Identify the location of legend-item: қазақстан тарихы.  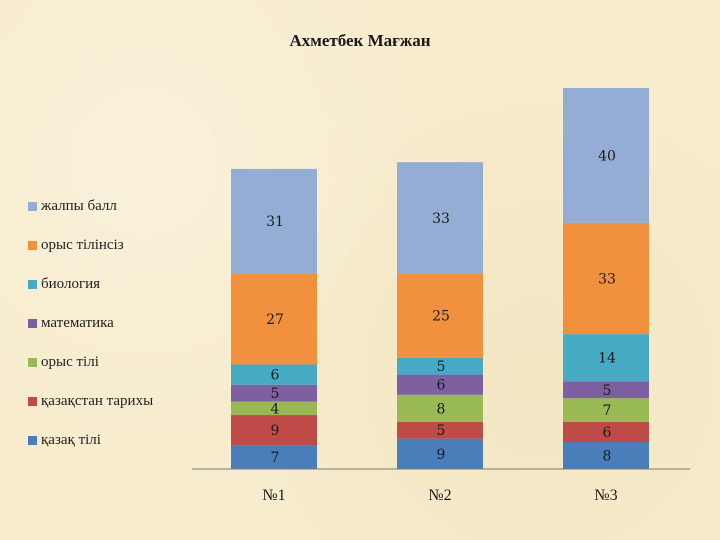
(90, 401).